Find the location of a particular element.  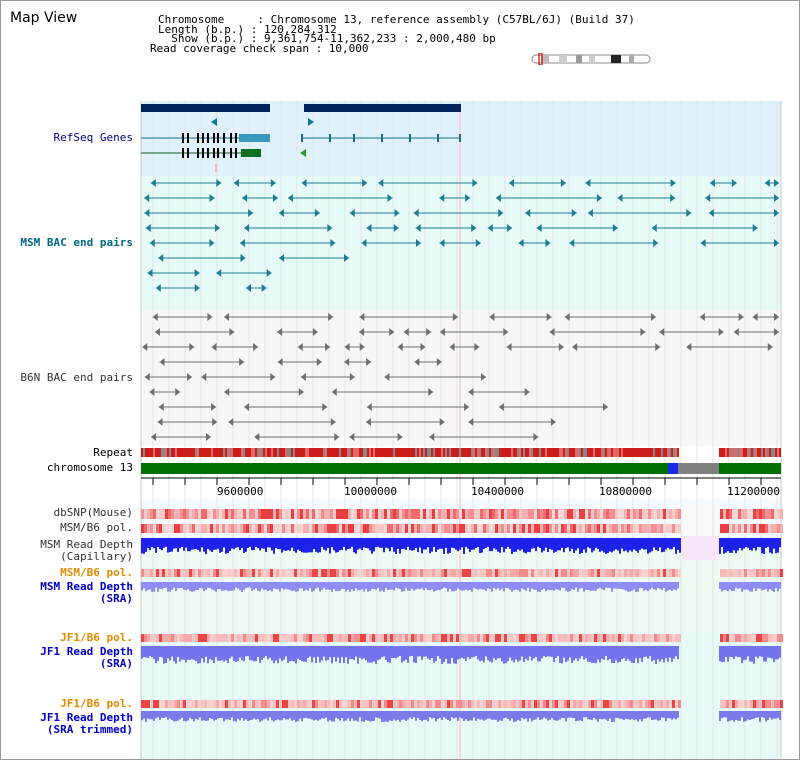

gene-exon is located at coordinates (208, 138).